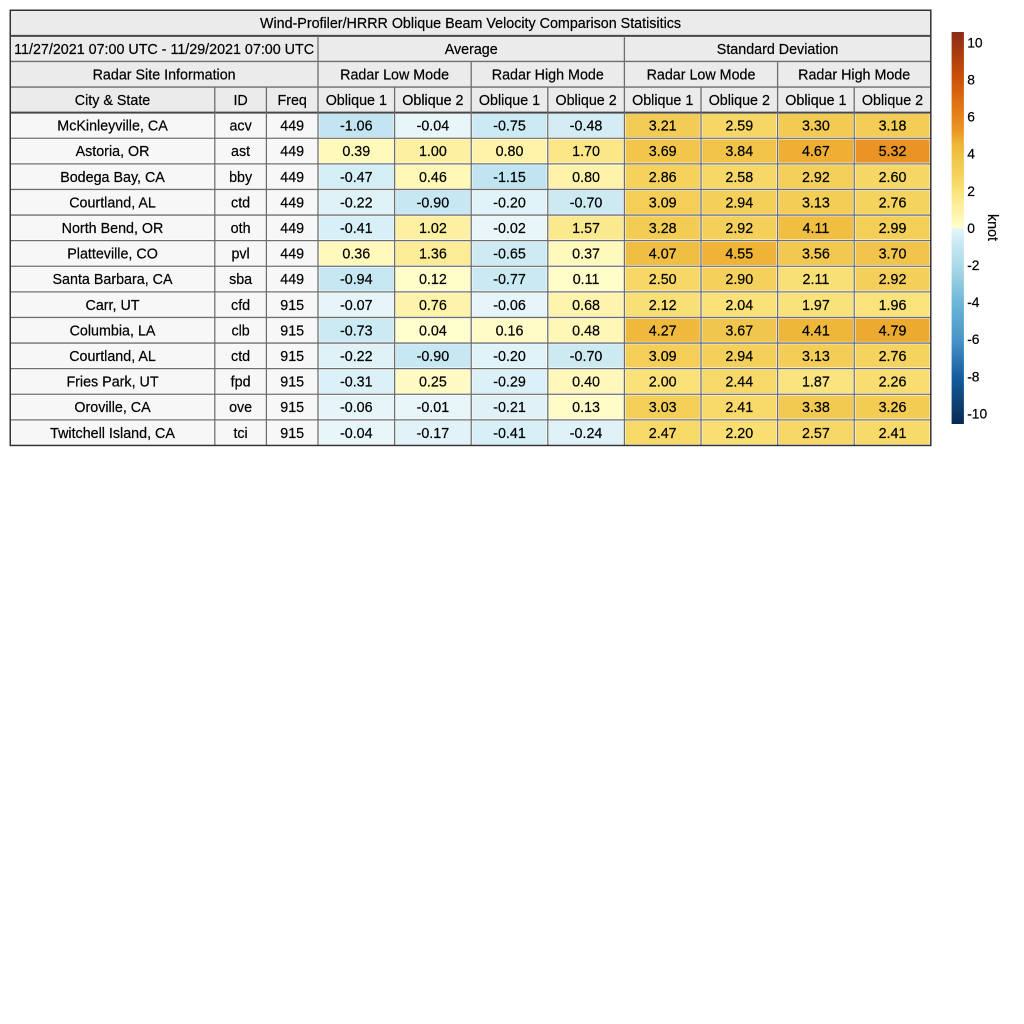  What do you see at coordinates (240, 331) in the screenshot?
I see `svg-text: clb` at bounding box center [240, 331].